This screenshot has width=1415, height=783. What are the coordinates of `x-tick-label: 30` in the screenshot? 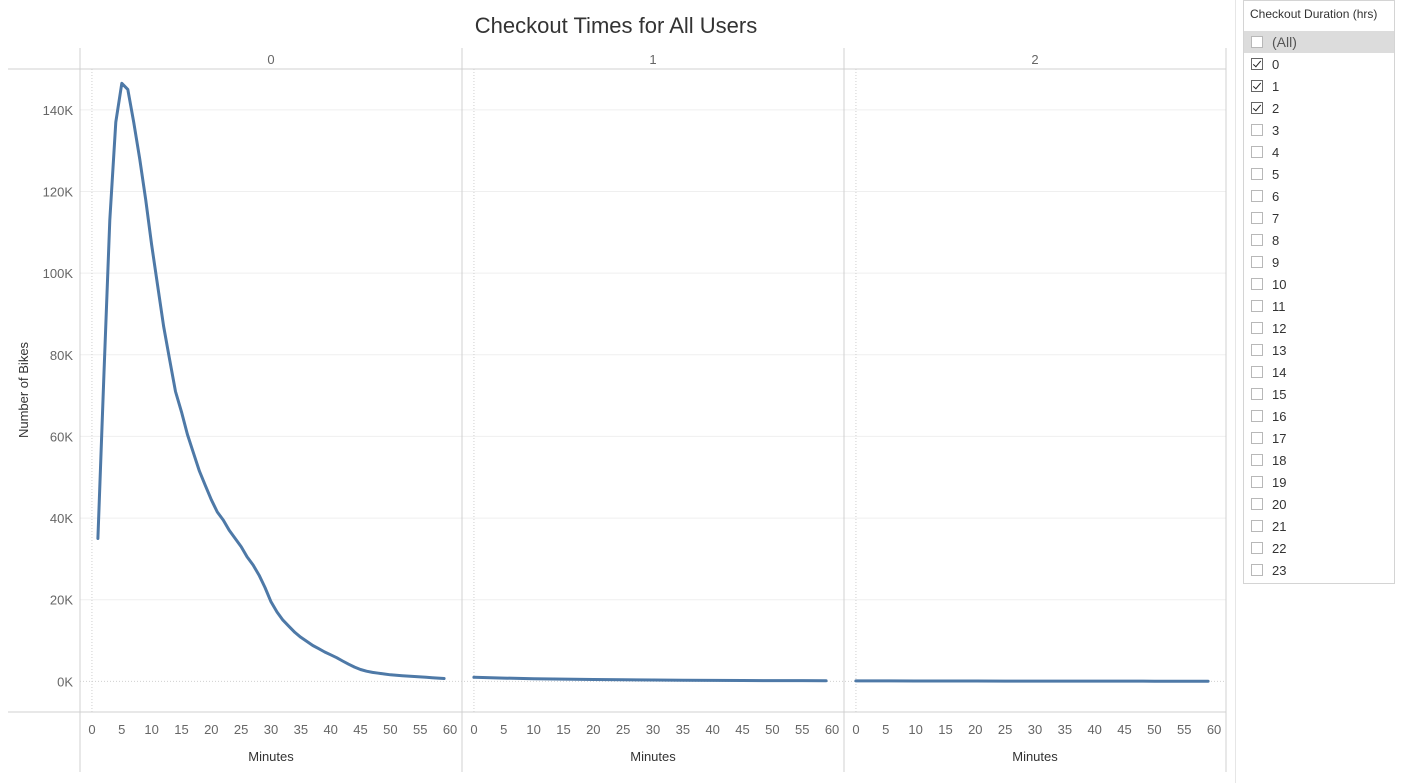 It's located at (271, 729).